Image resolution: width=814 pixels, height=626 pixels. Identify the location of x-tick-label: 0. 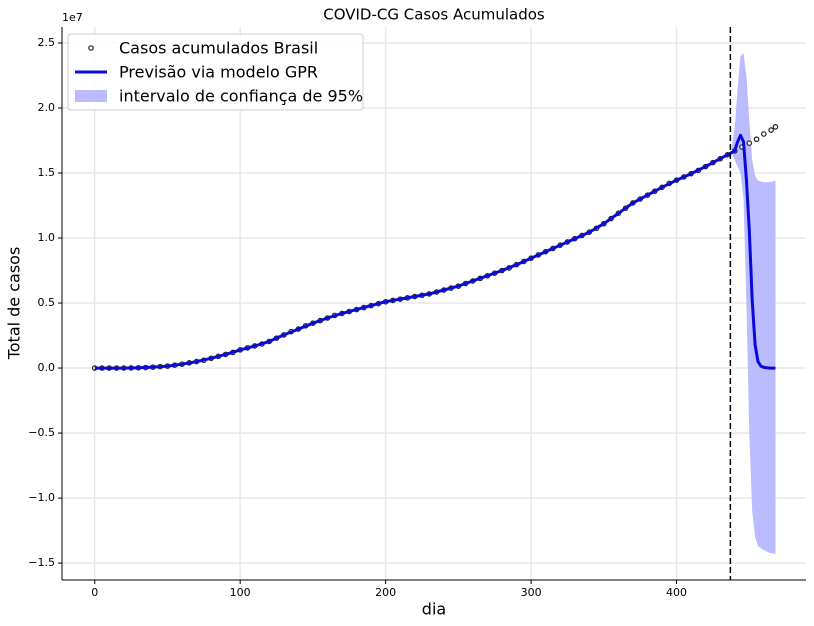
(94, 592).